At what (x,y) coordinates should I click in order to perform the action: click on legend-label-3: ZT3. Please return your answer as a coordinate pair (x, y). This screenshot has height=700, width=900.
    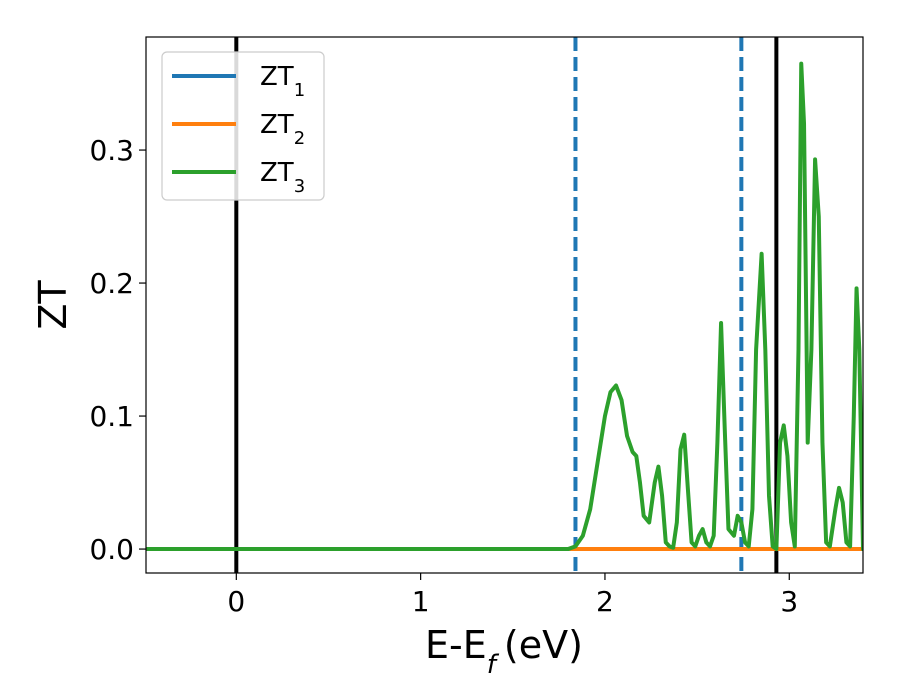
    Looking at the image, I should click on (282, 177).